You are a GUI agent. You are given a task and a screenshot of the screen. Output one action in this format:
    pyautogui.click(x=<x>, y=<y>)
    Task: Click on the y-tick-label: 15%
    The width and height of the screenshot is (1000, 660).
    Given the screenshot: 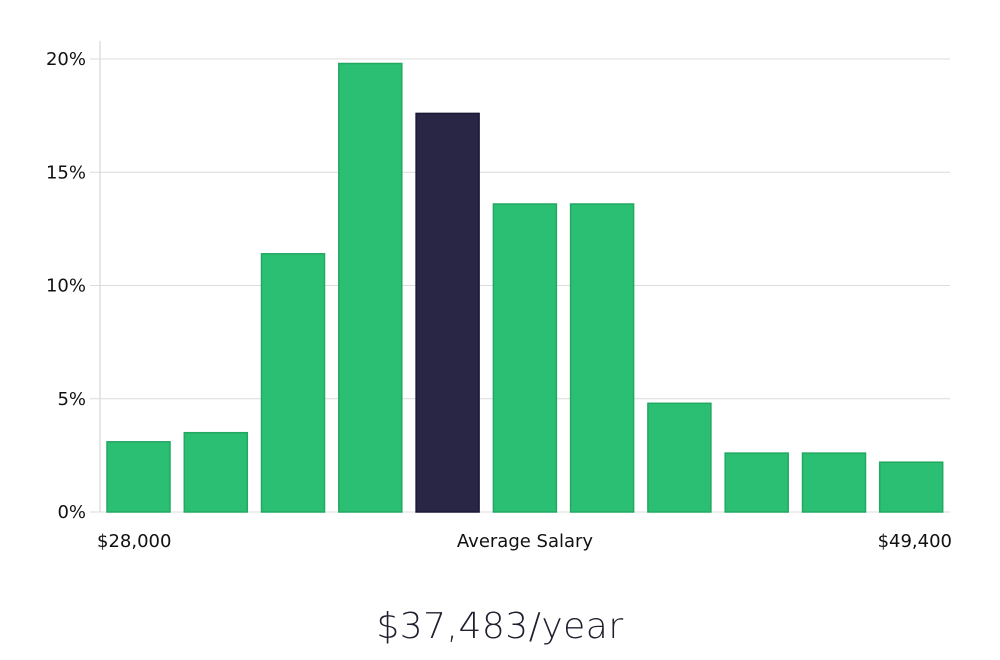 What is the action you would take?
    pyautogui.click(x=66, y=172)
    